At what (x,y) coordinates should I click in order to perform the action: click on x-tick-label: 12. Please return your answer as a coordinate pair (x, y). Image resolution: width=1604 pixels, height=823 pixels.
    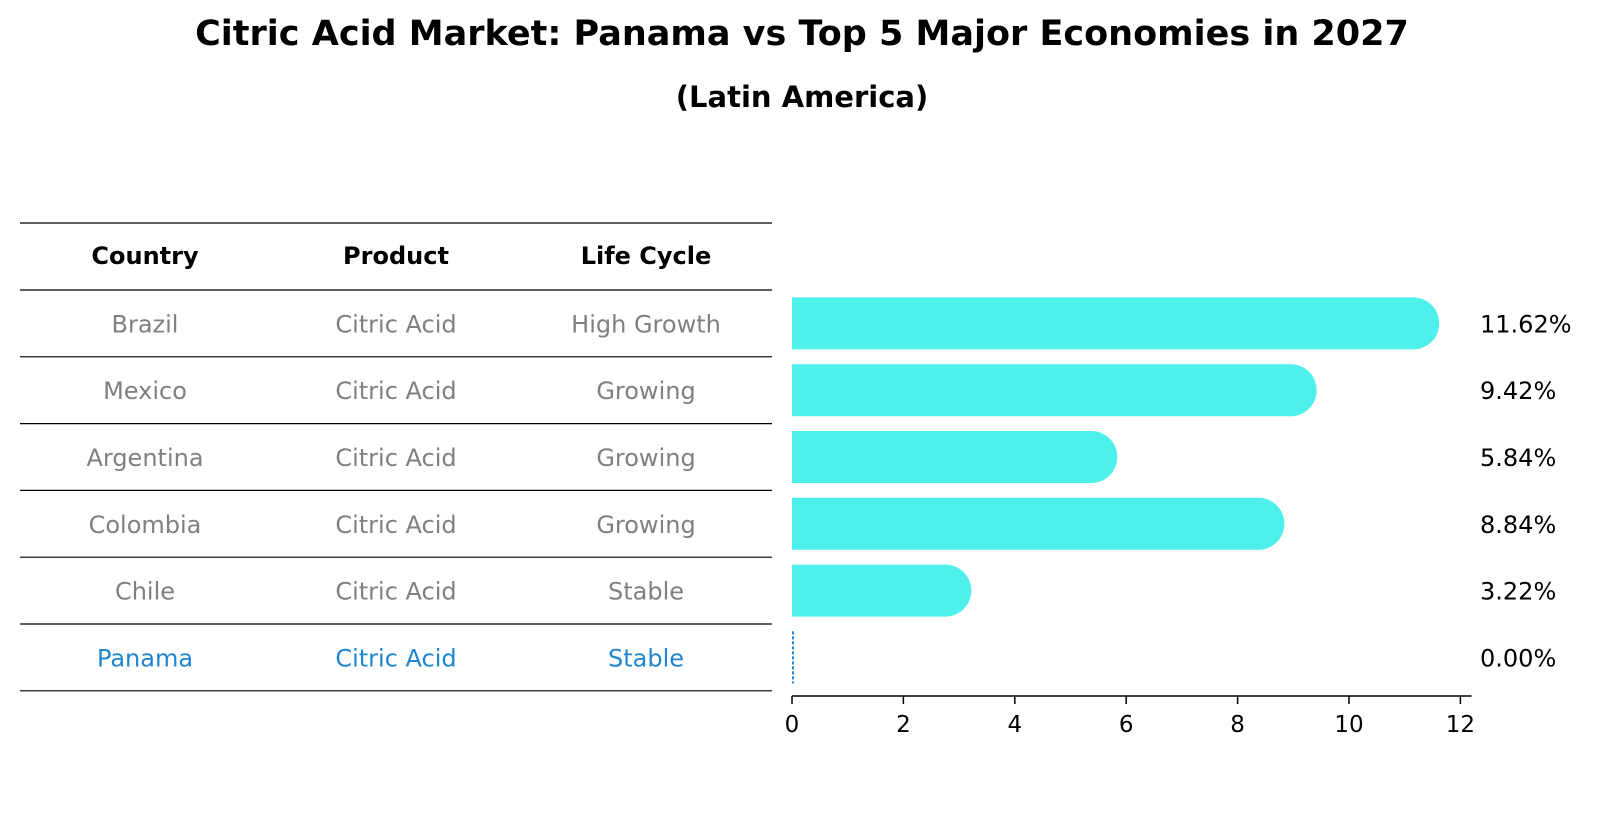
    Looking at the image, I should click on (1460, 725).